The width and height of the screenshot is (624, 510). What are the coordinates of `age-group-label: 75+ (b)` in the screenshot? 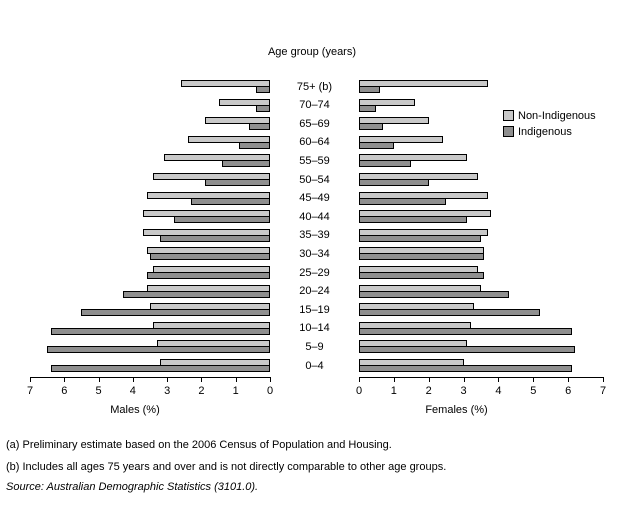 It's located at (314, 86).